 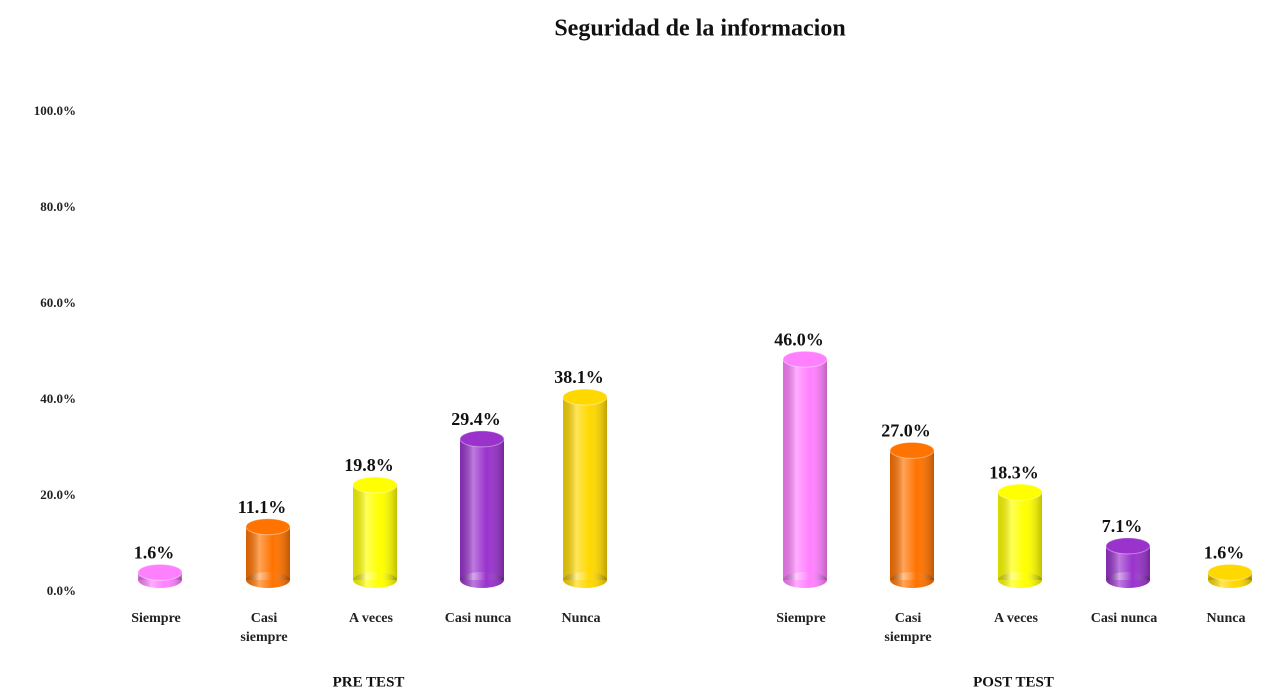 What do you see at coordinates (369, 682) in the screenshot?
I see `group-label: PRE TEST` at bounding box center [369, 682].